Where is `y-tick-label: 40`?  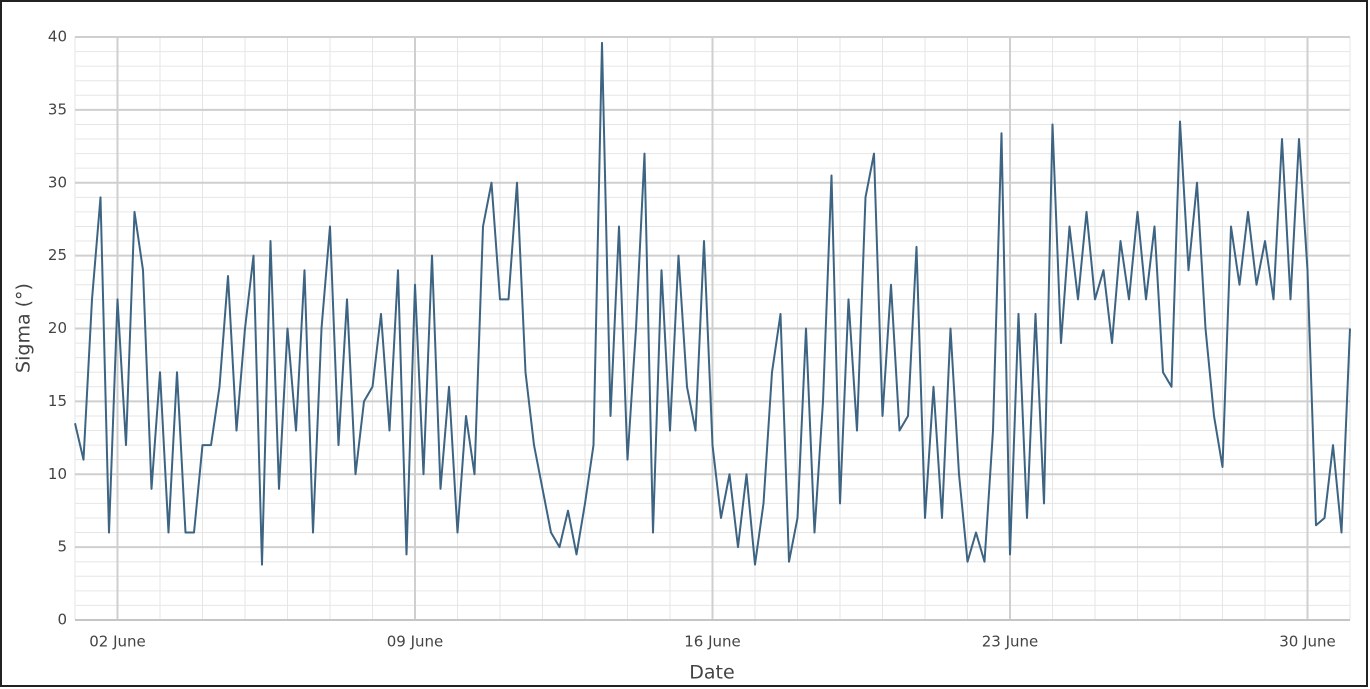 y-tick-label: 40 is located at coordinates (57, 37).